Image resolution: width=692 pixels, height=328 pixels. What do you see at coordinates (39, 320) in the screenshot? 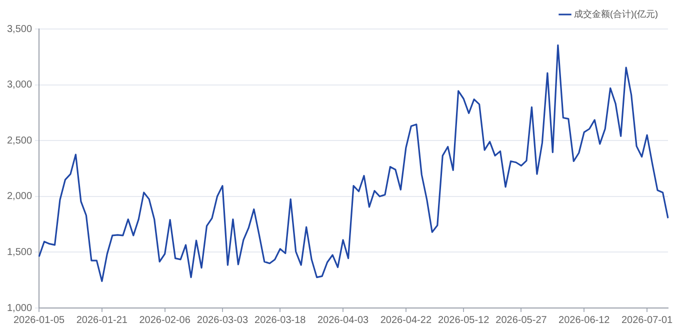
I see `x-tick-label: 2026-01-05` at bounding box center [39, 320].